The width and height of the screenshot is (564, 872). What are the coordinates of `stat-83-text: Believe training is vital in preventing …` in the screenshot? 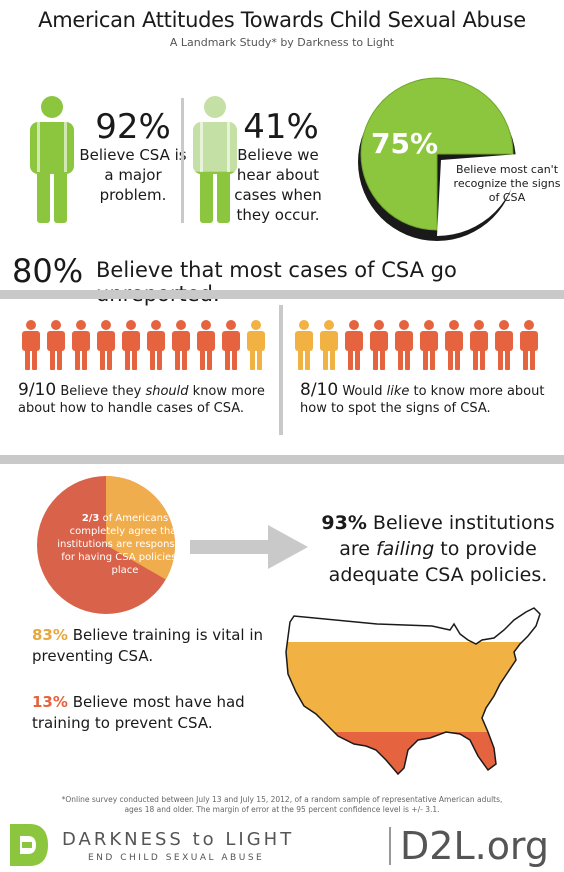 It's located at (147, 645).